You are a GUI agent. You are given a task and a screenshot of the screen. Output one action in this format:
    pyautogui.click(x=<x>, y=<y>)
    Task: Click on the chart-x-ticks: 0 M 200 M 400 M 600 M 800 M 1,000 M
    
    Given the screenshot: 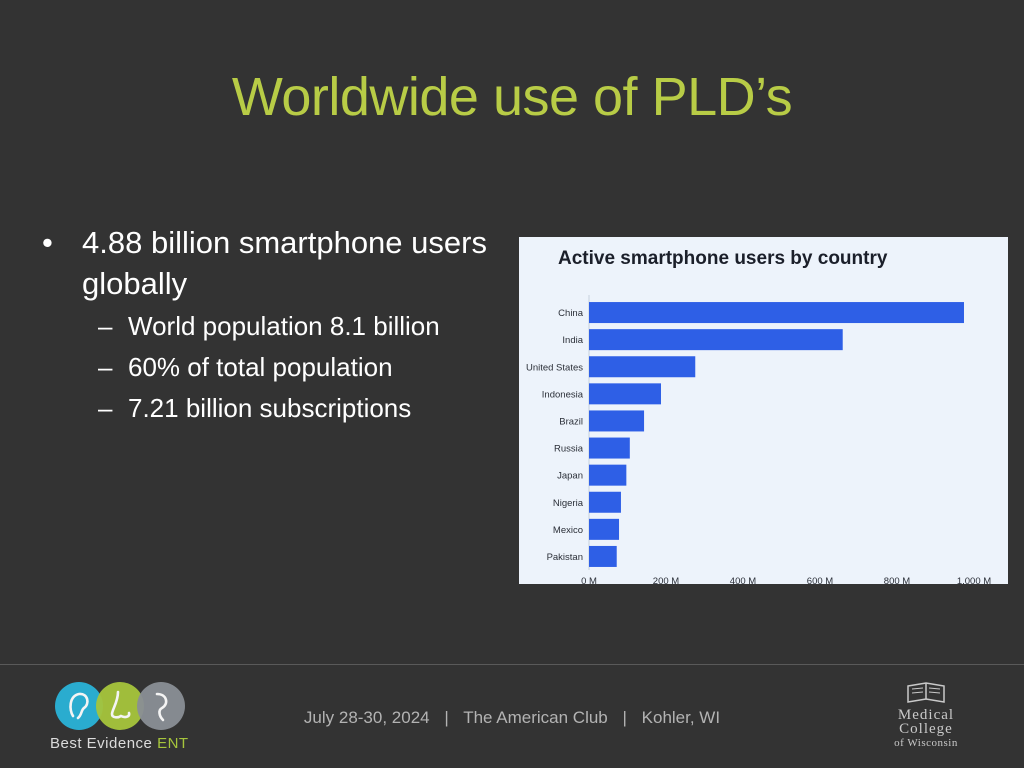 What is the action you would take?
    pyautogui.click(x=786, y=580)
    